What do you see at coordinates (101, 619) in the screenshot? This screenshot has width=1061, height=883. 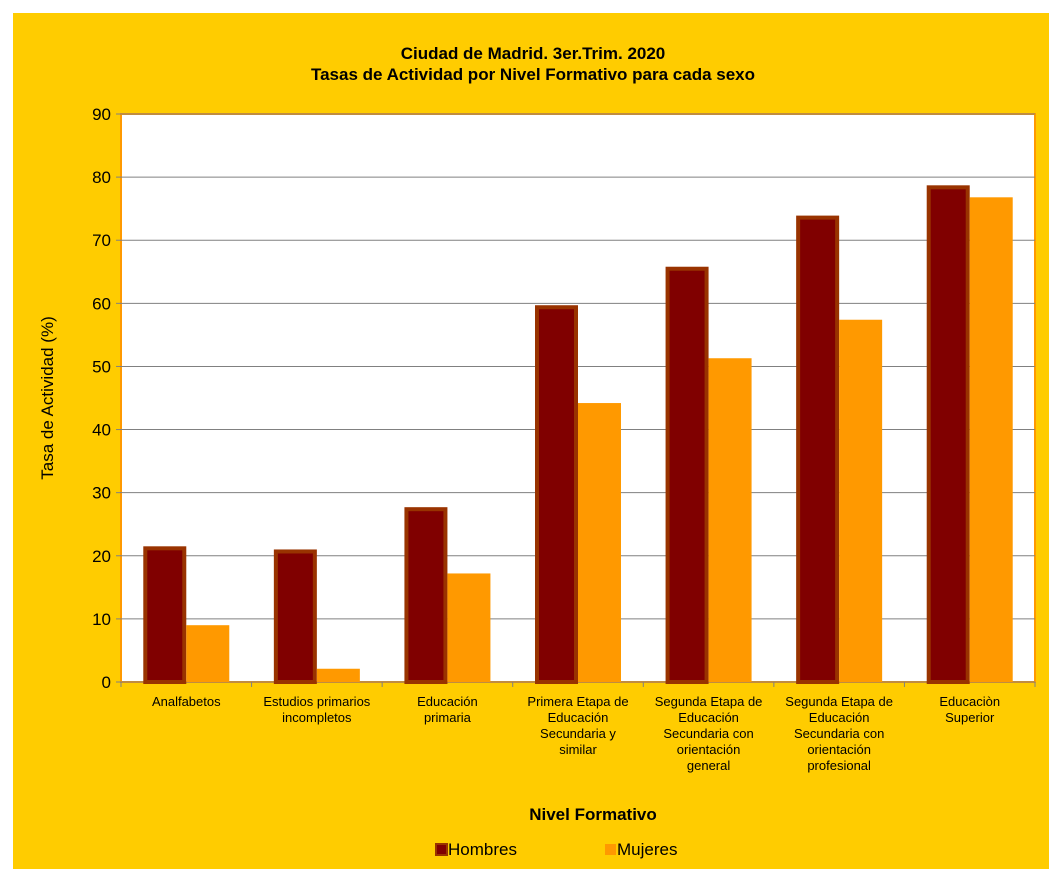 I see `y-tick-label: 10` at bounding box center [101, 619].